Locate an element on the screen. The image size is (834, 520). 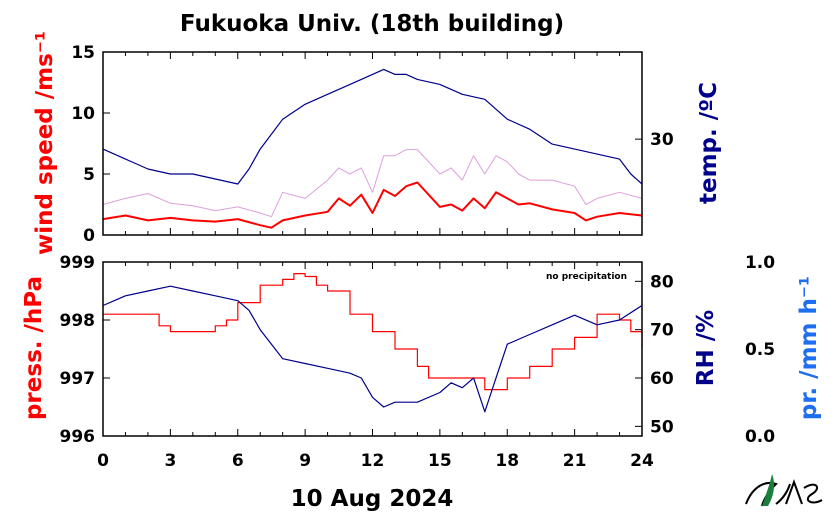
precip-tick-label: 0.5 is located at coordinates (760, 350).